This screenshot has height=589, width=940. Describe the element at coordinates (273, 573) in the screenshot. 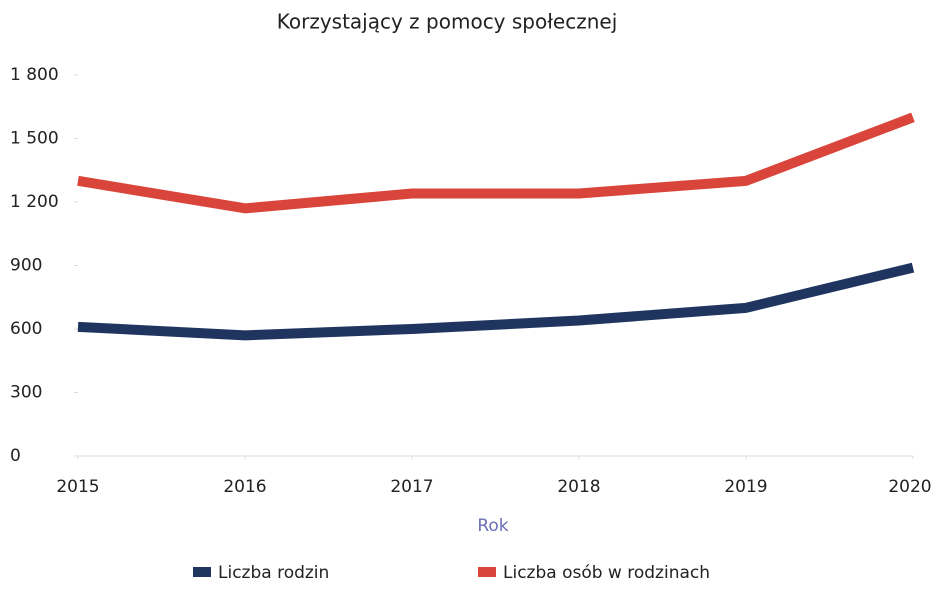

I see `legend-label: Liczba rodzin` at that location.